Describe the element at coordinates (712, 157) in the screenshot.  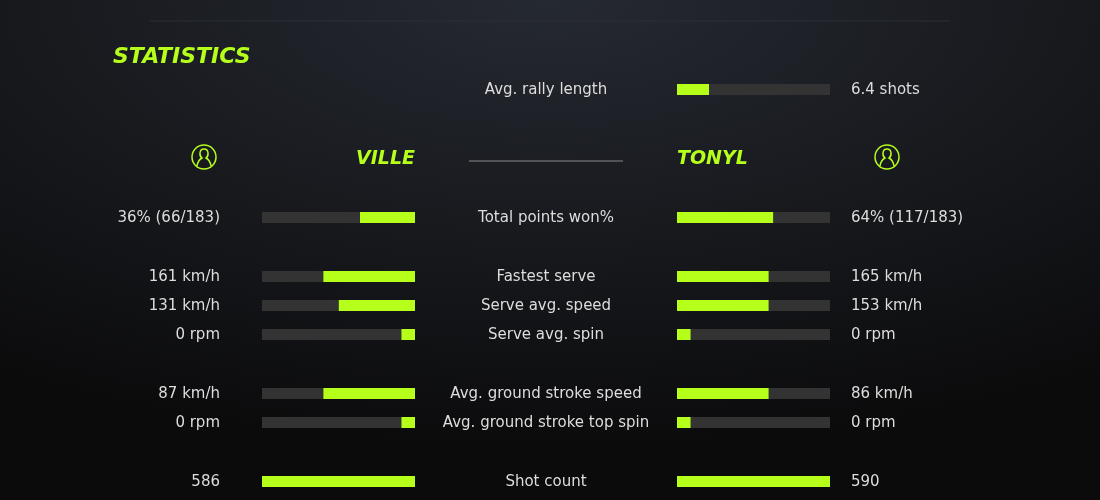
I see `text: TONYL` at that location.